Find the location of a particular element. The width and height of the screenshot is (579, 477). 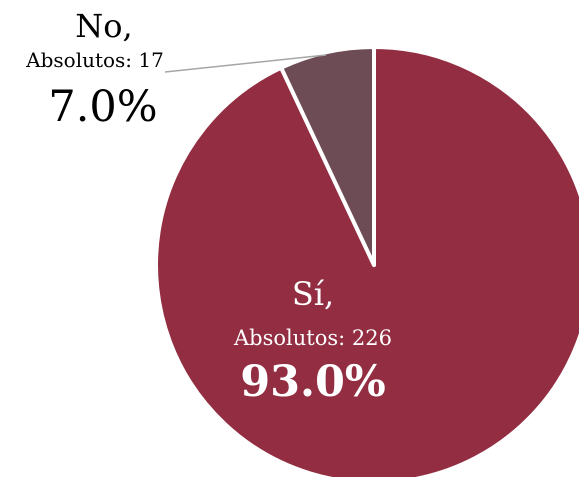

slice-label-no-absolute: Absolutos: 17 is located at coordinates (94, 60).